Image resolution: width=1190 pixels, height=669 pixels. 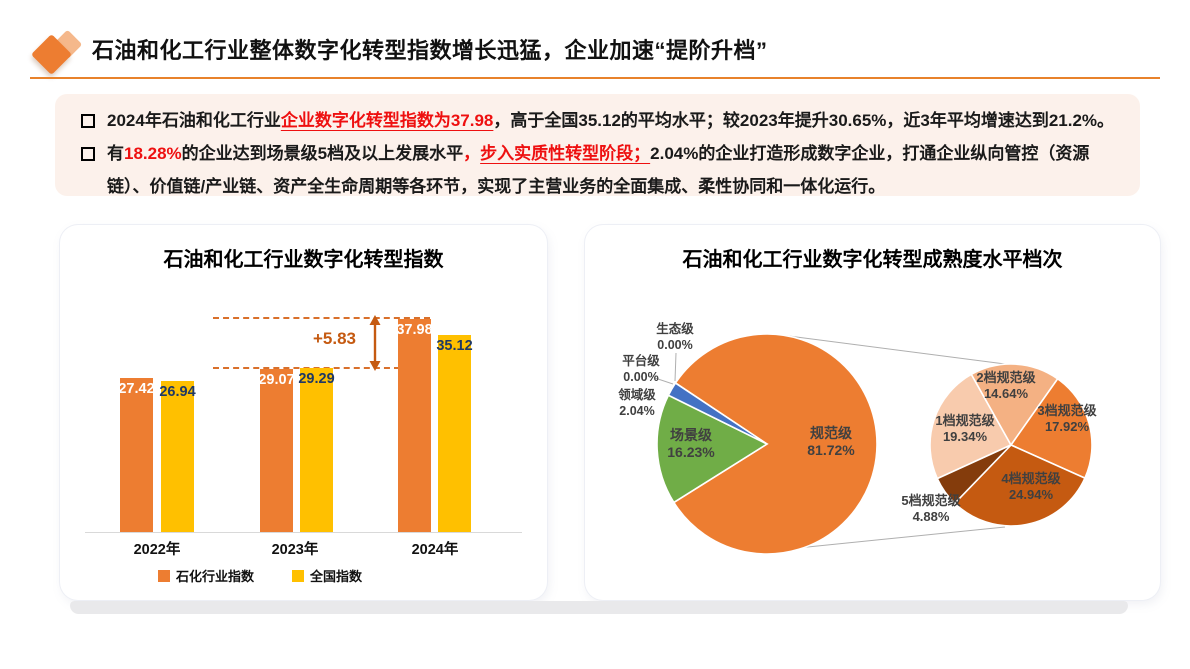 I want to click on x-tick-2022: 2022年, so click(x=157, y=550).